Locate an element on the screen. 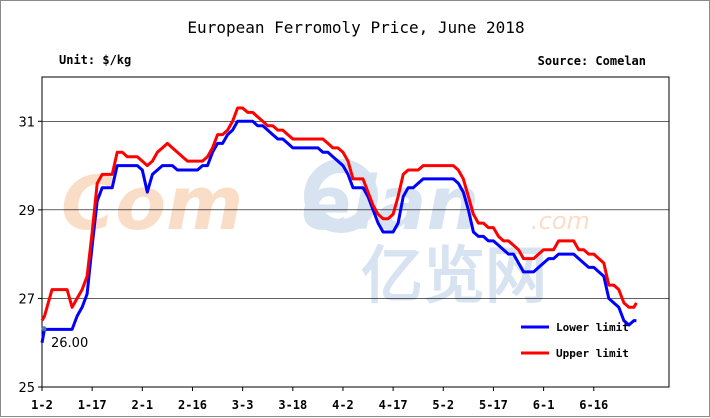 Image resolution: width=710 pixels, height=418 pixels. y-tick-label-25: 25 is located at coordinates (26, 388).